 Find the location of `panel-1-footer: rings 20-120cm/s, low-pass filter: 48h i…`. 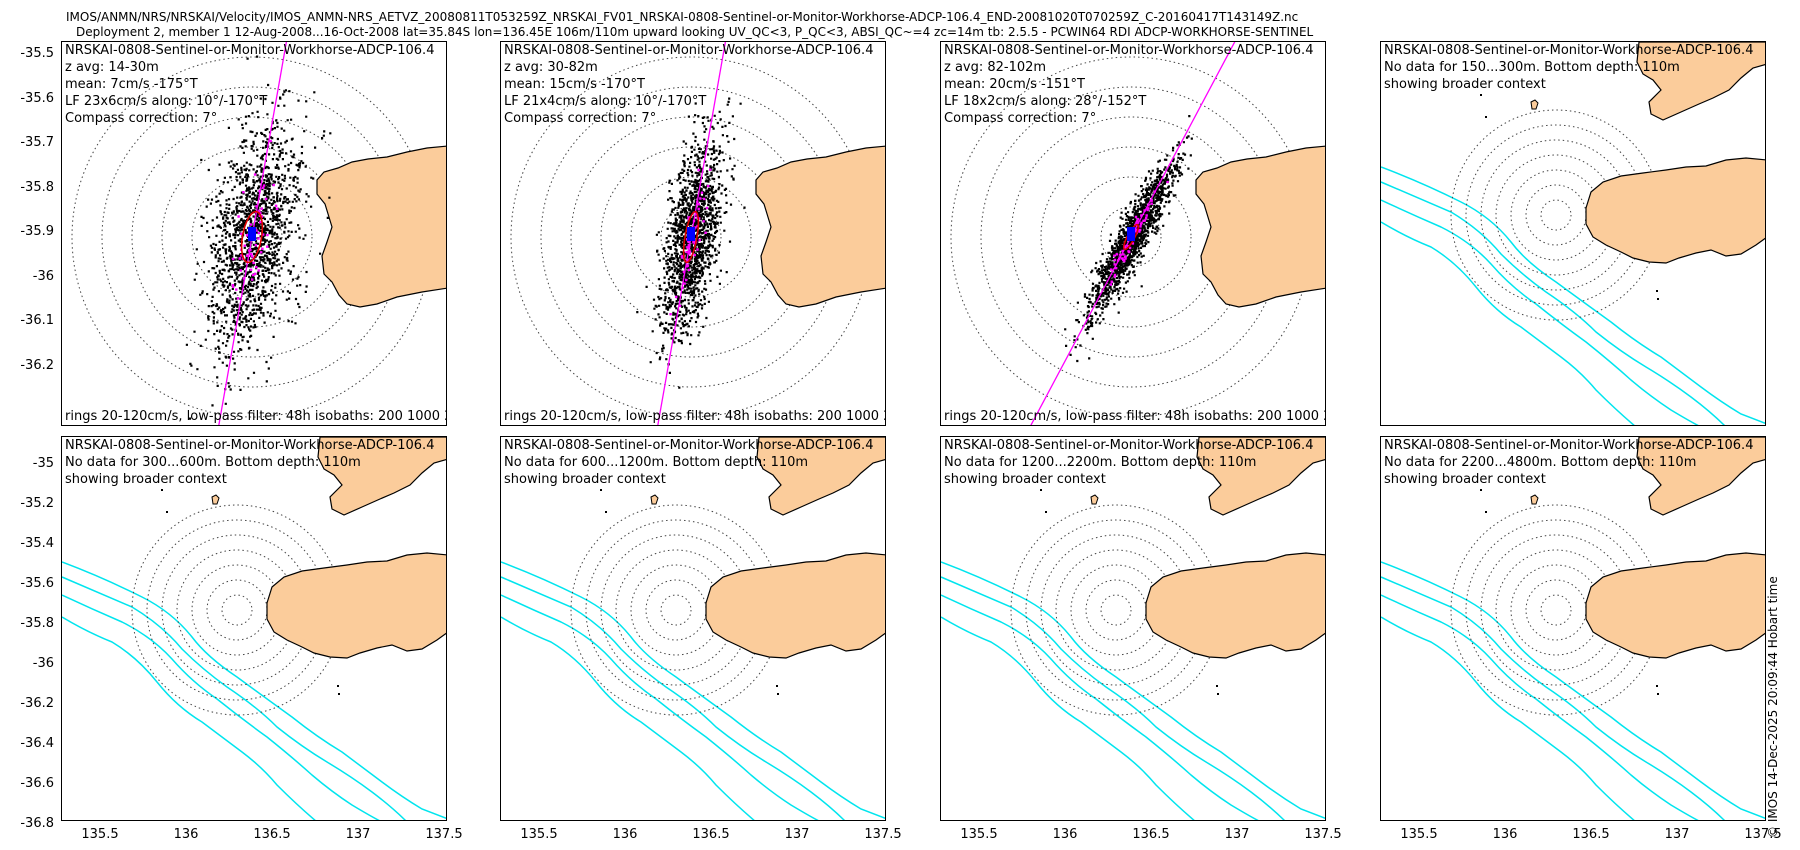

panel-1-footer: rings 20-120cm/s, low-pass filter: 48h i… is located at coordinates (255, 416).